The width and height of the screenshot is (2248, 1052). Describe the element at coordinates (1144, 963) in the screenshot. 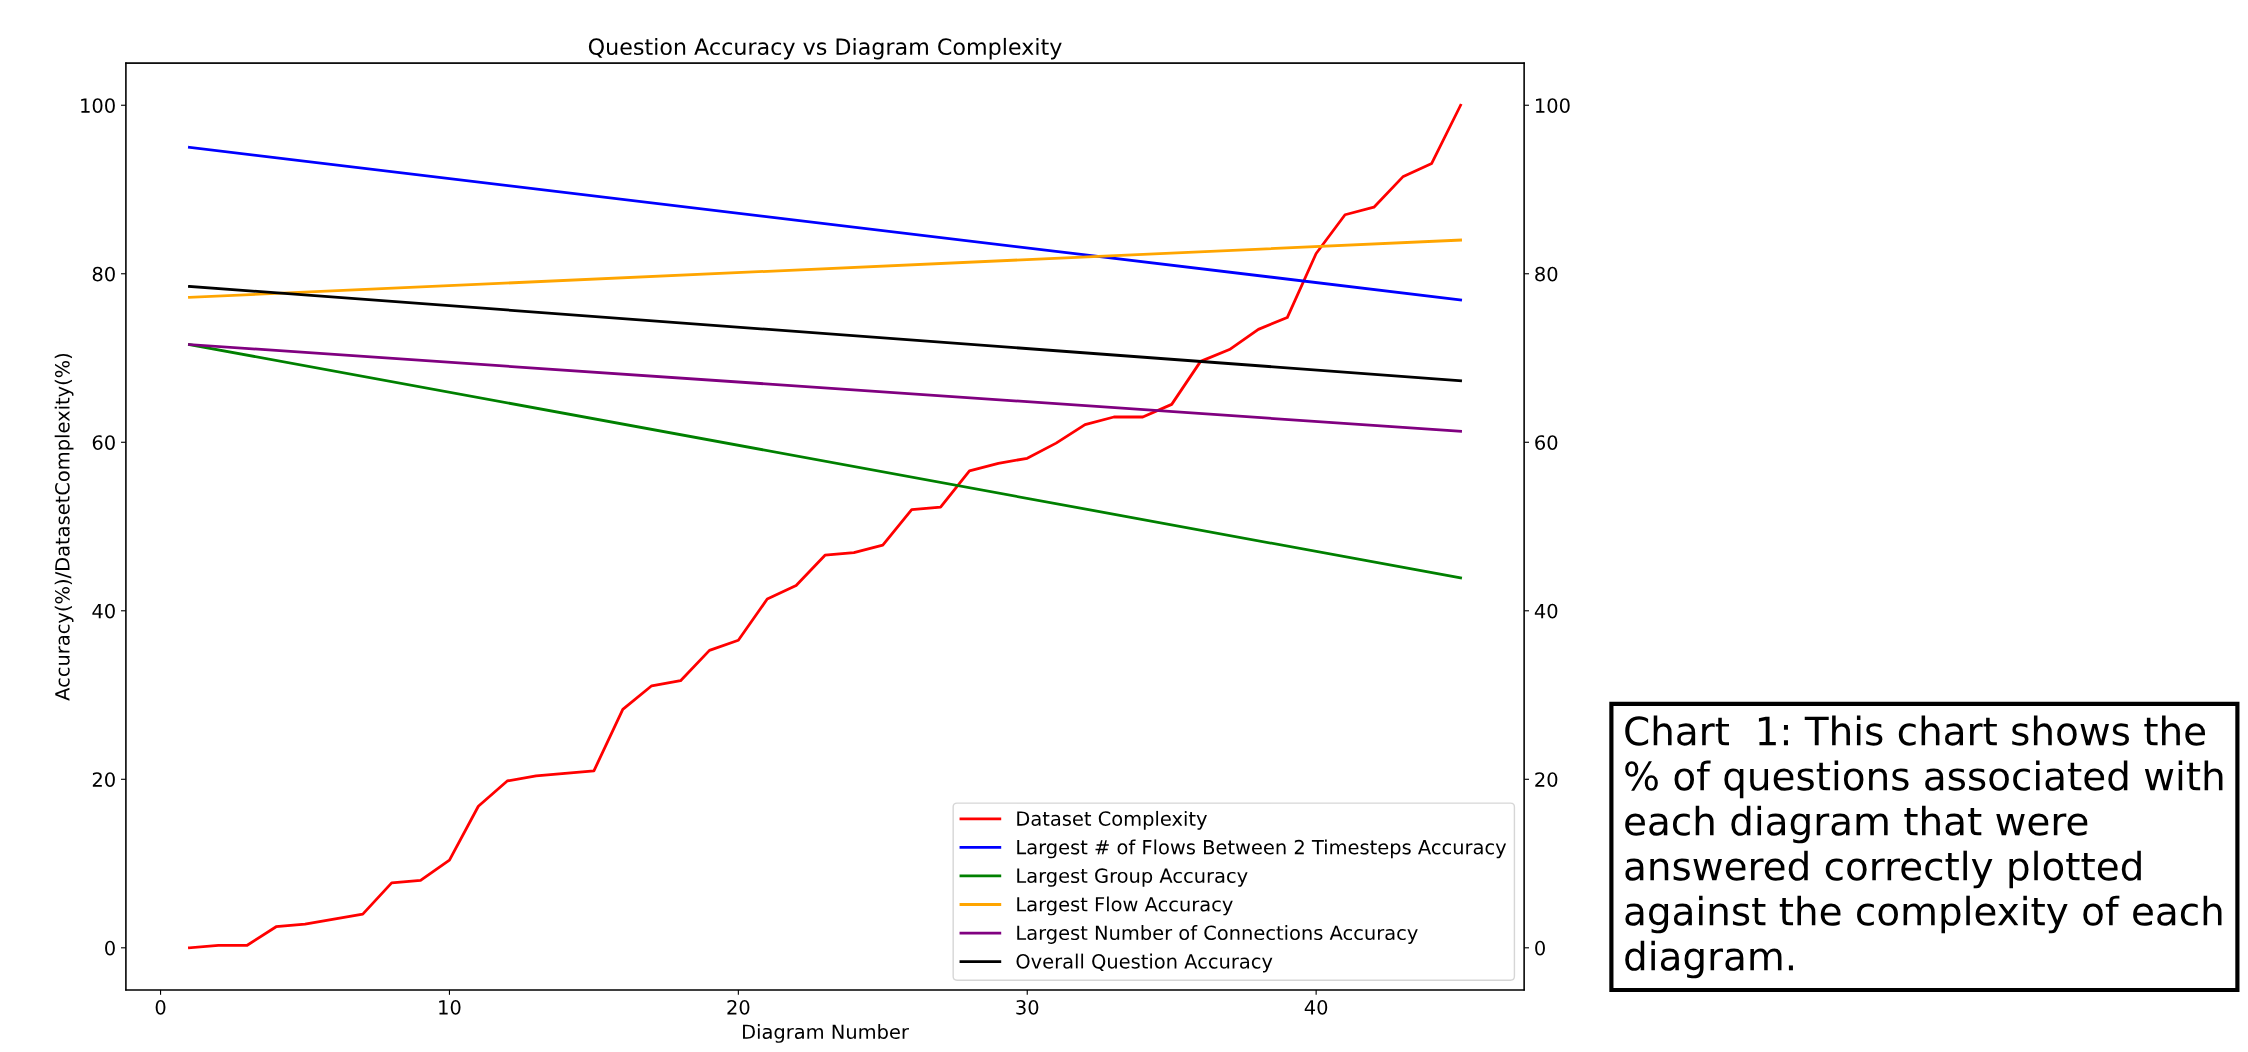

I see `legend-label: Overall Question Accuracy` at that location.